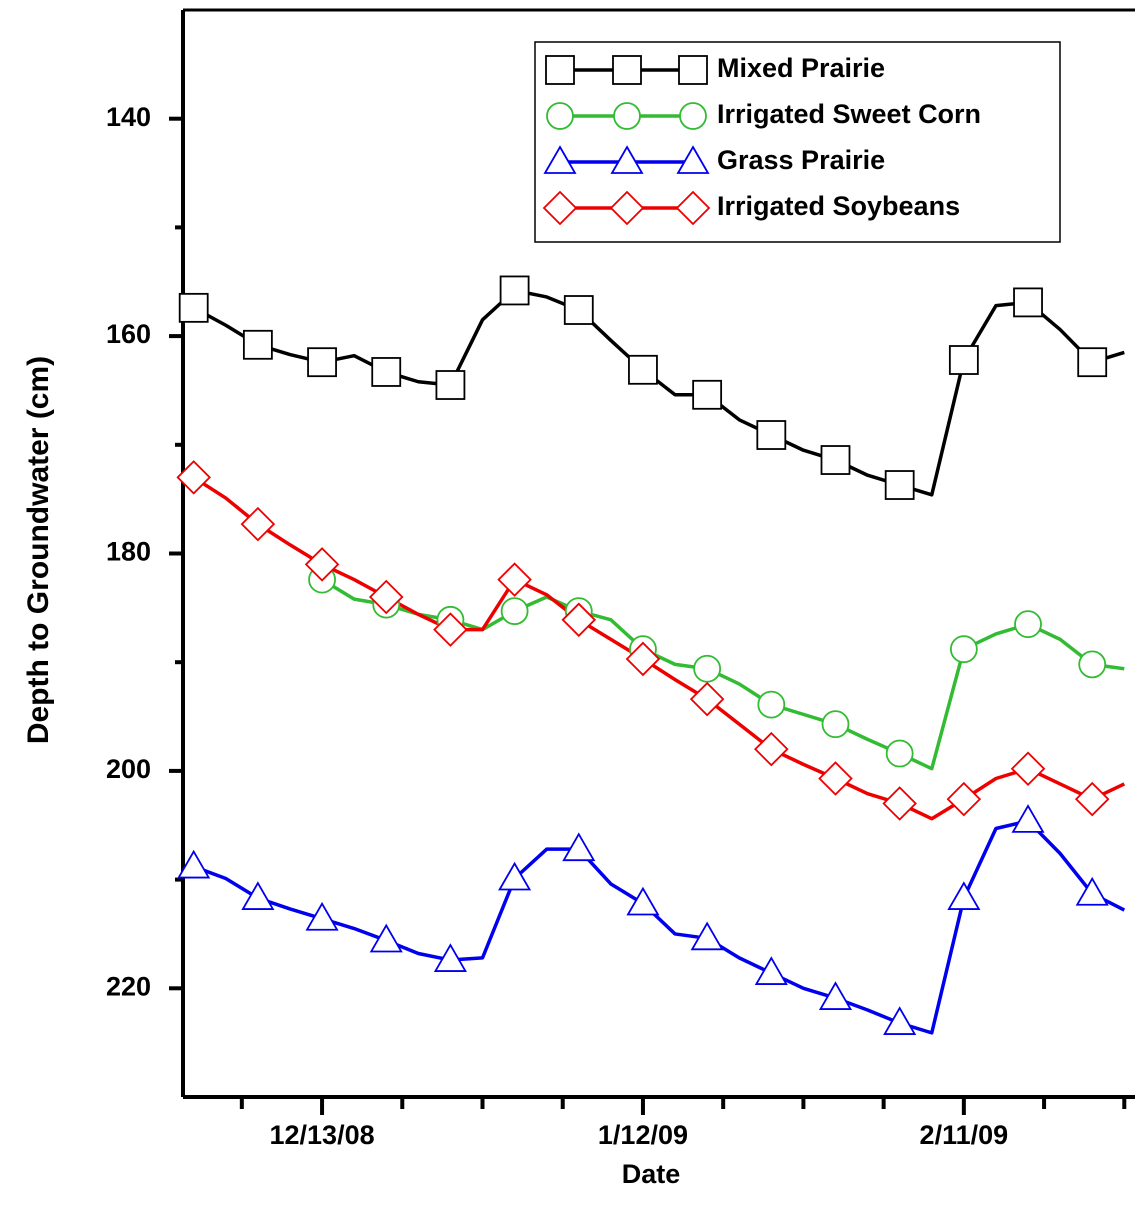 Image resolution: width=1135 pixels, height=1220 pixels. I want to click on y-tick-label: 200, so click(128, 769).